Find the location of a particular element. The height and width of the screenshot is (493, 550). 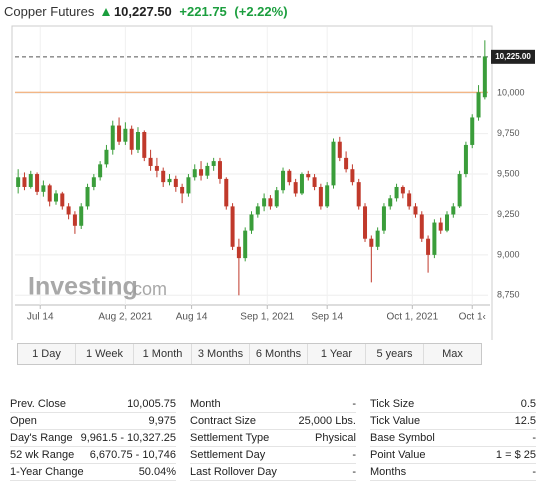

stat-value: 25,000 Lbs. is located at coordinates (327, 421).